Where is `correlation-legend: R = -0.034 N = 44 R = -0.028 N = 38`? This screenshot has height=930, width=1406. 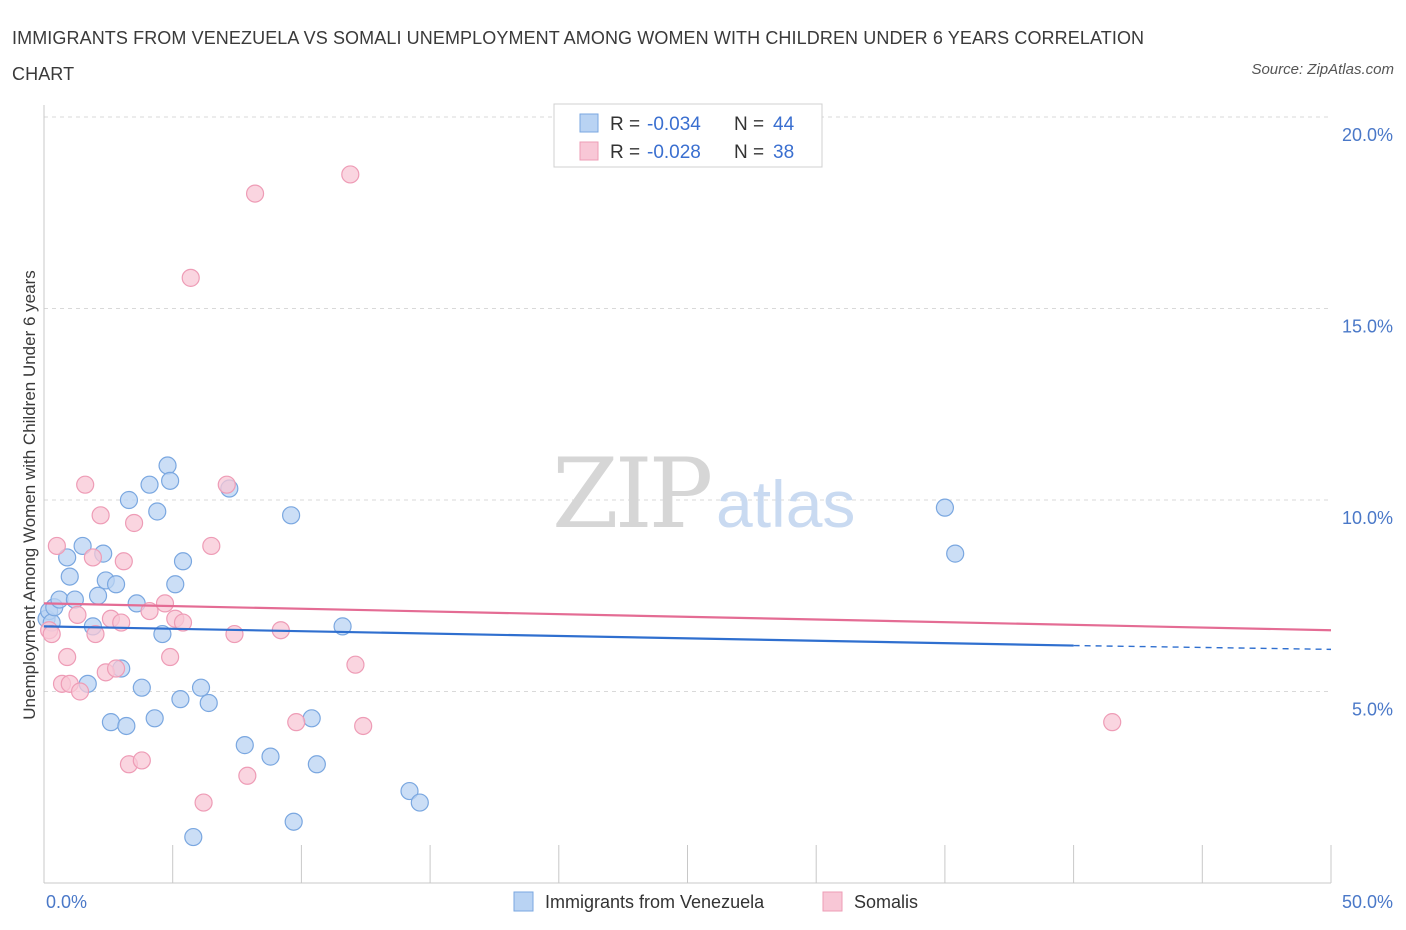 correlation-legend: R = -0.034 N = 44 R = -0.028 N = 38 is located at coordinates (688, 135).